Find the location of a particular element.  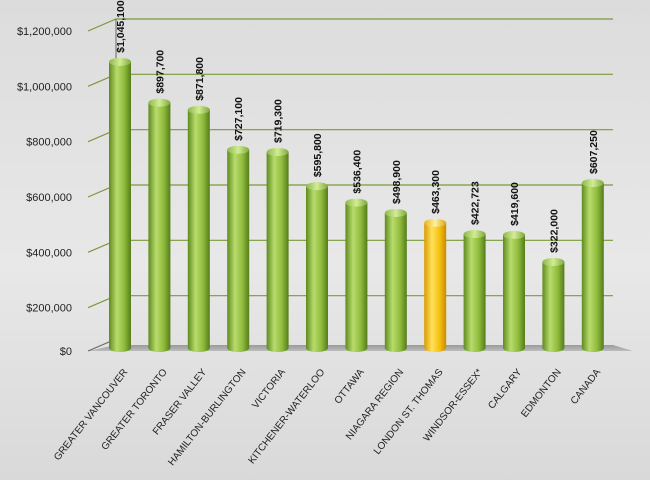

data-label: $871,800 is located at coordinates (200, 79).